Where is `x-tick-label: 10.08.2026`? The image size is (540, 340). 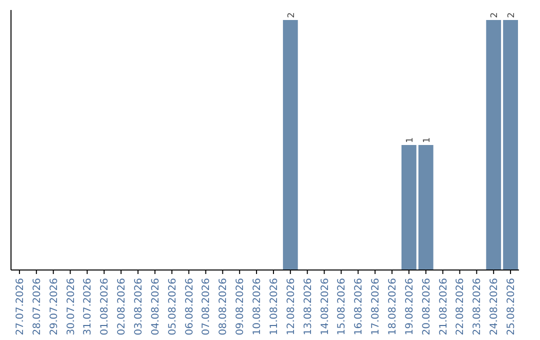
x-tick-label: 10.08.2026 is located at coordinates (258, 307).